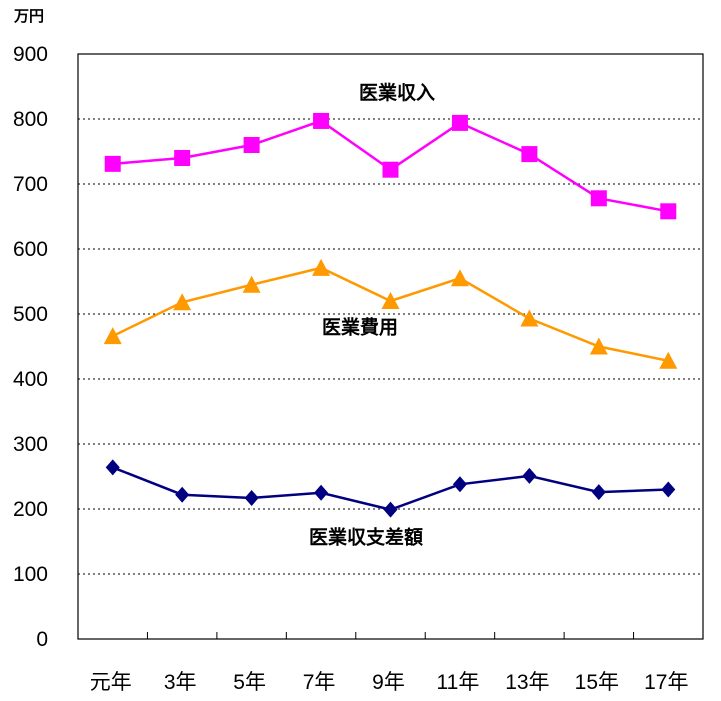 Image resolution: width=721 pixels, height=701 pixels. I want to click on x-tick-label-4: 9年, so click(388, 682).